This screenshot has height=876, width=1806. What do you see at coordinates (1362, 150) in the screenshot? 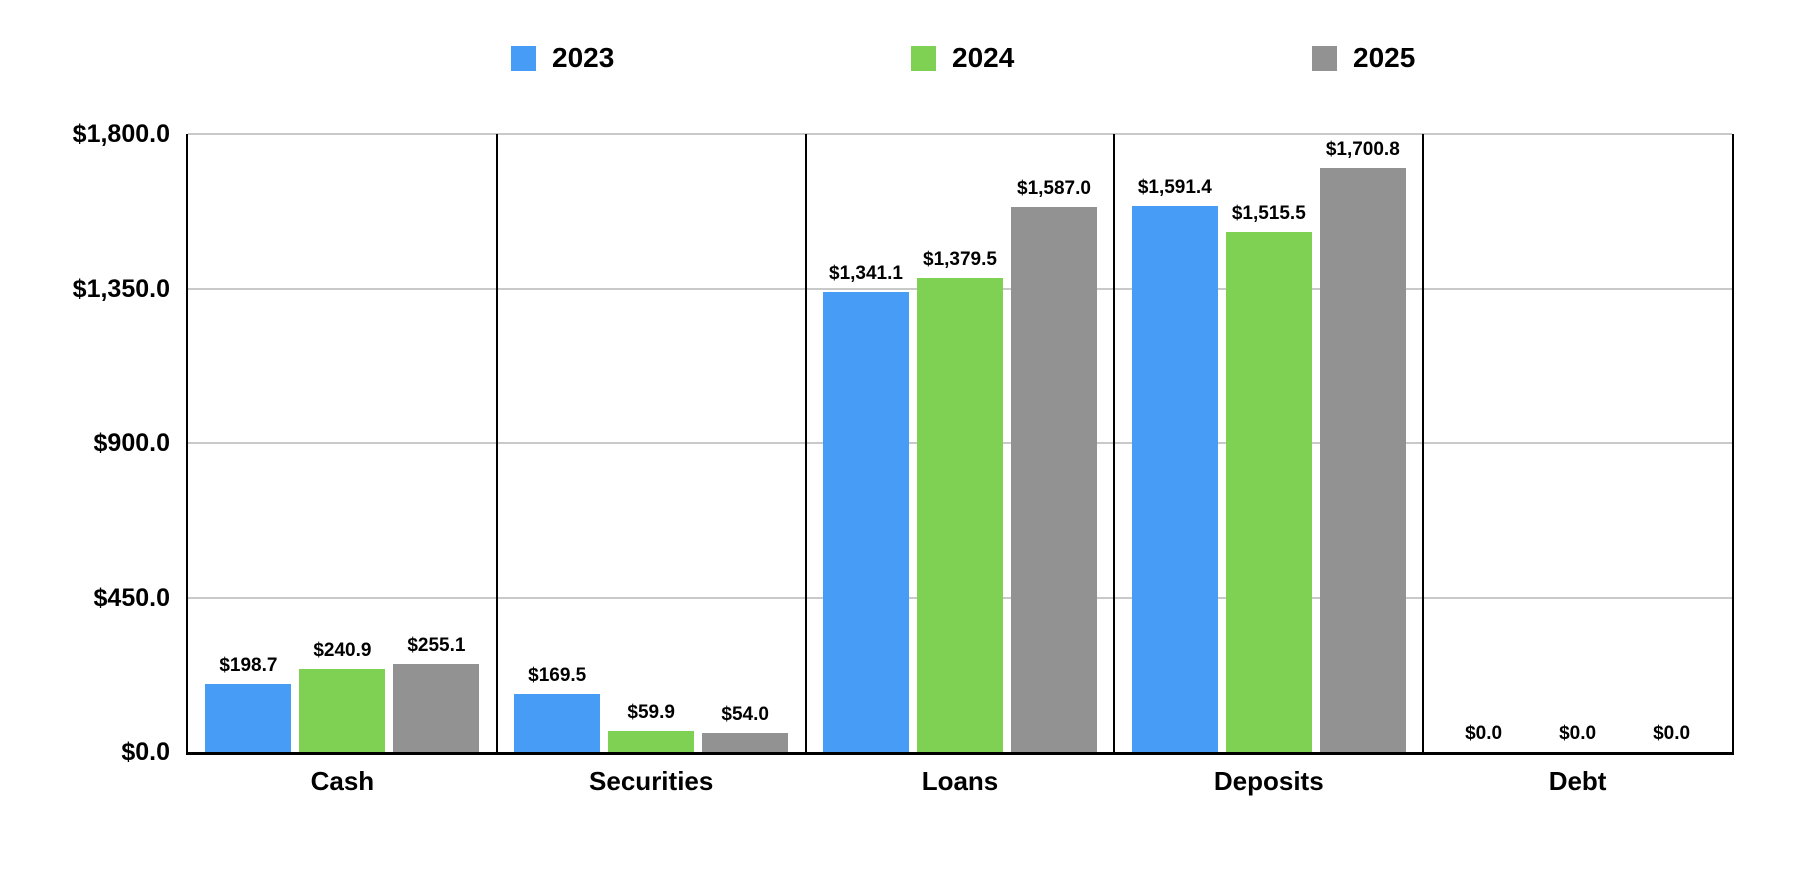
I see `bar-value-label: $1,700.8` at bounding box center [1362, 150].